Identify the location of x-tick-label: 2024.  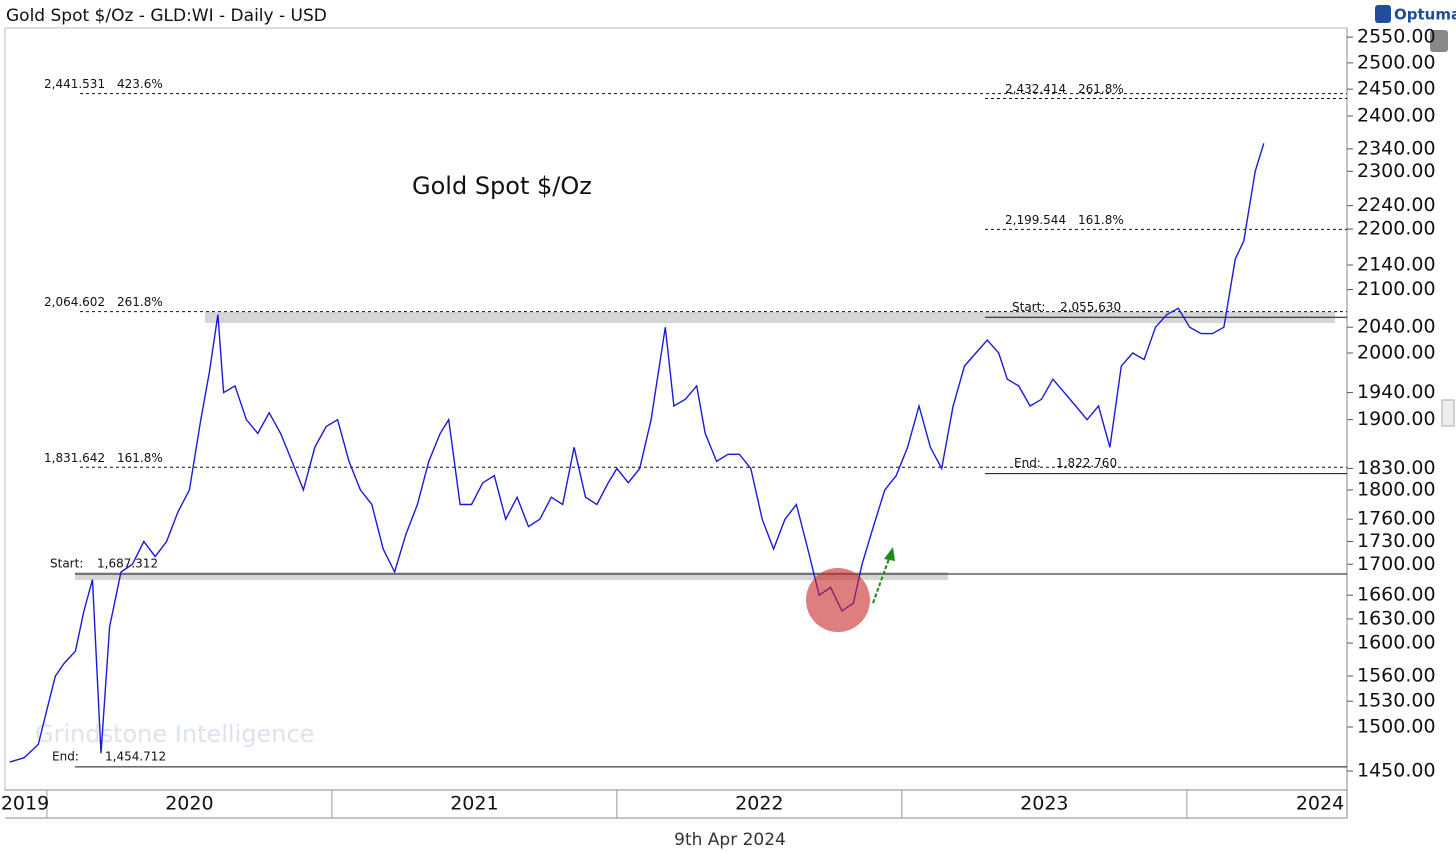
(1320, 804).